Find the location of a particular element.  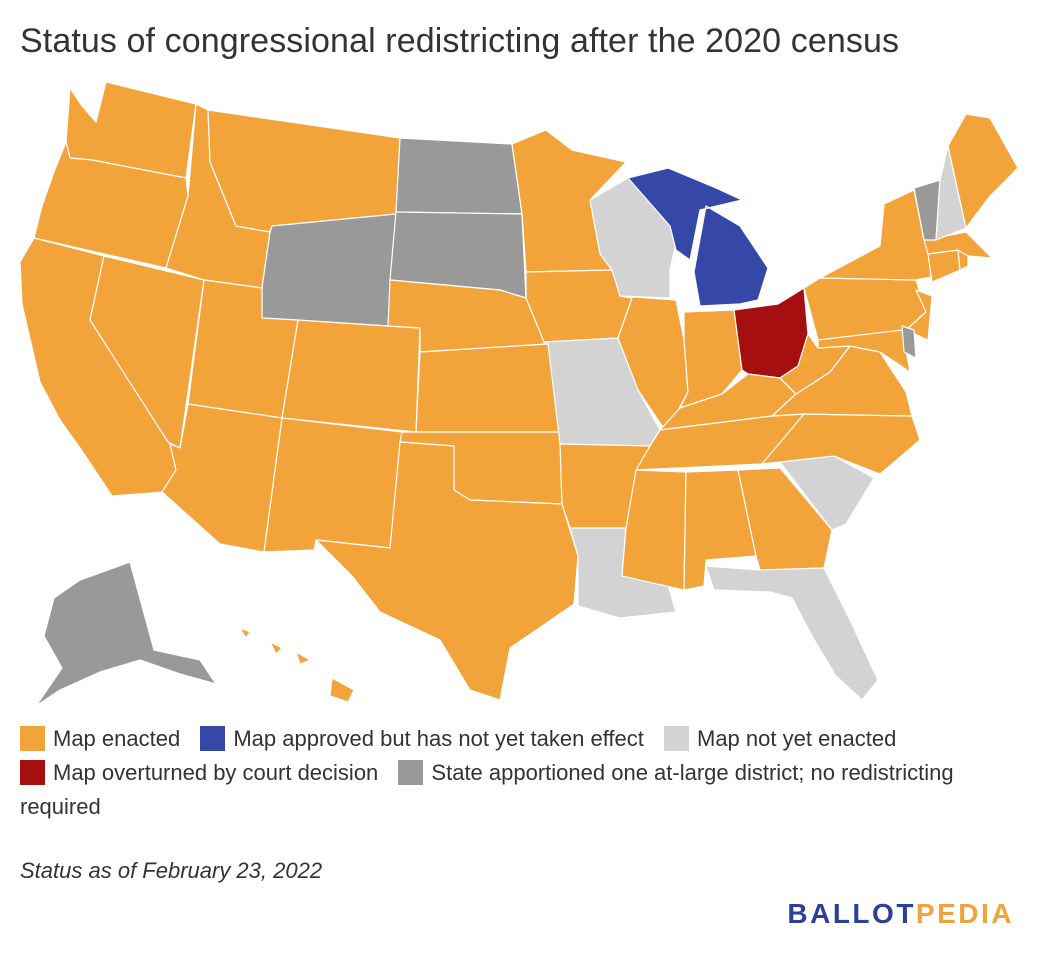

state-michigan is located at coordinates (698, 237).